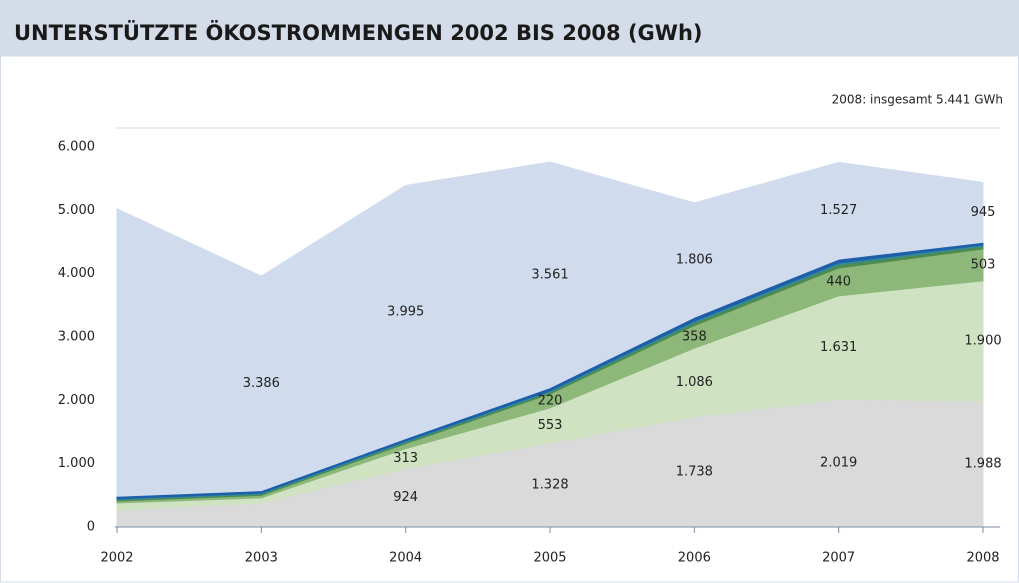  I want to click on data-label: 3.386, so click(261, 383).